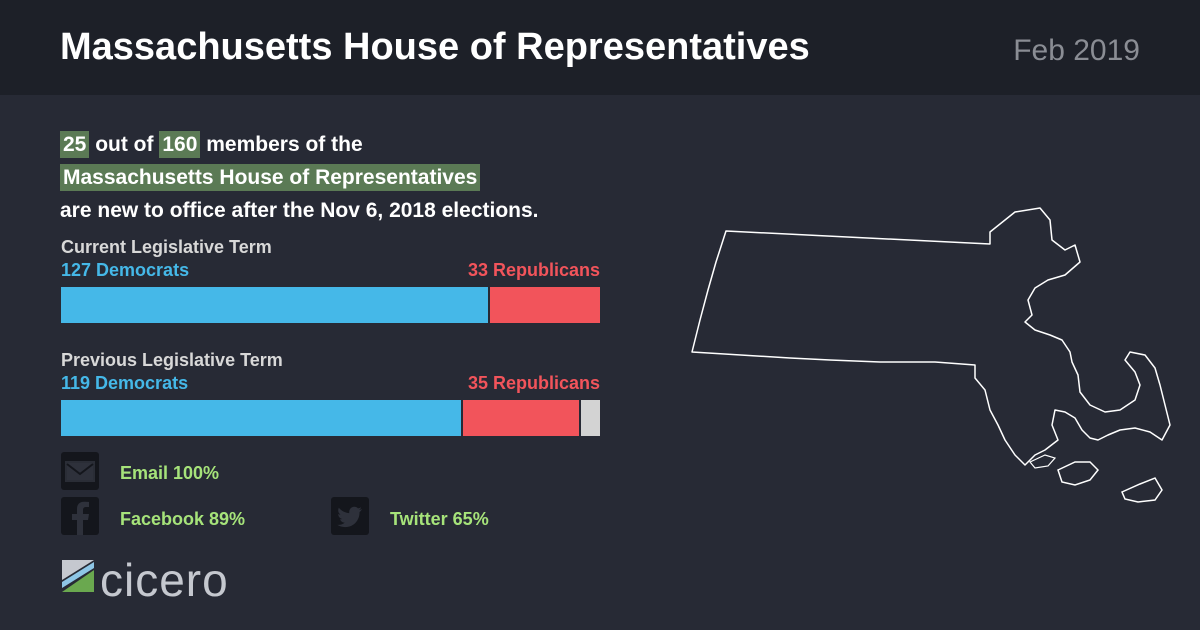  I want to click on brand-name: cicero, so click(164, 580).